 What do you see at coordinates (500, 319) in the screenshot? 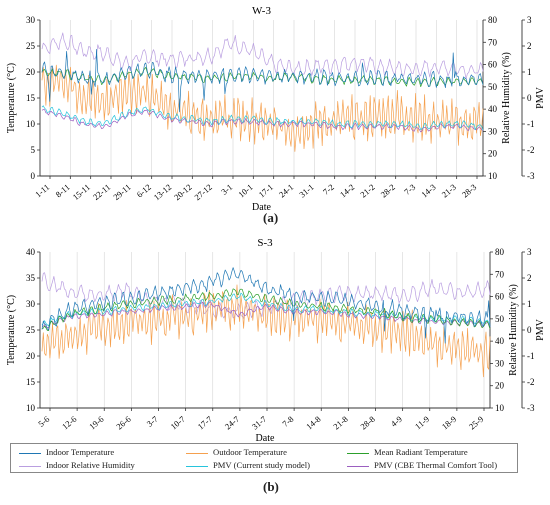
I see `y-tick-label-rh: 50` at bounding box center [500, 319].